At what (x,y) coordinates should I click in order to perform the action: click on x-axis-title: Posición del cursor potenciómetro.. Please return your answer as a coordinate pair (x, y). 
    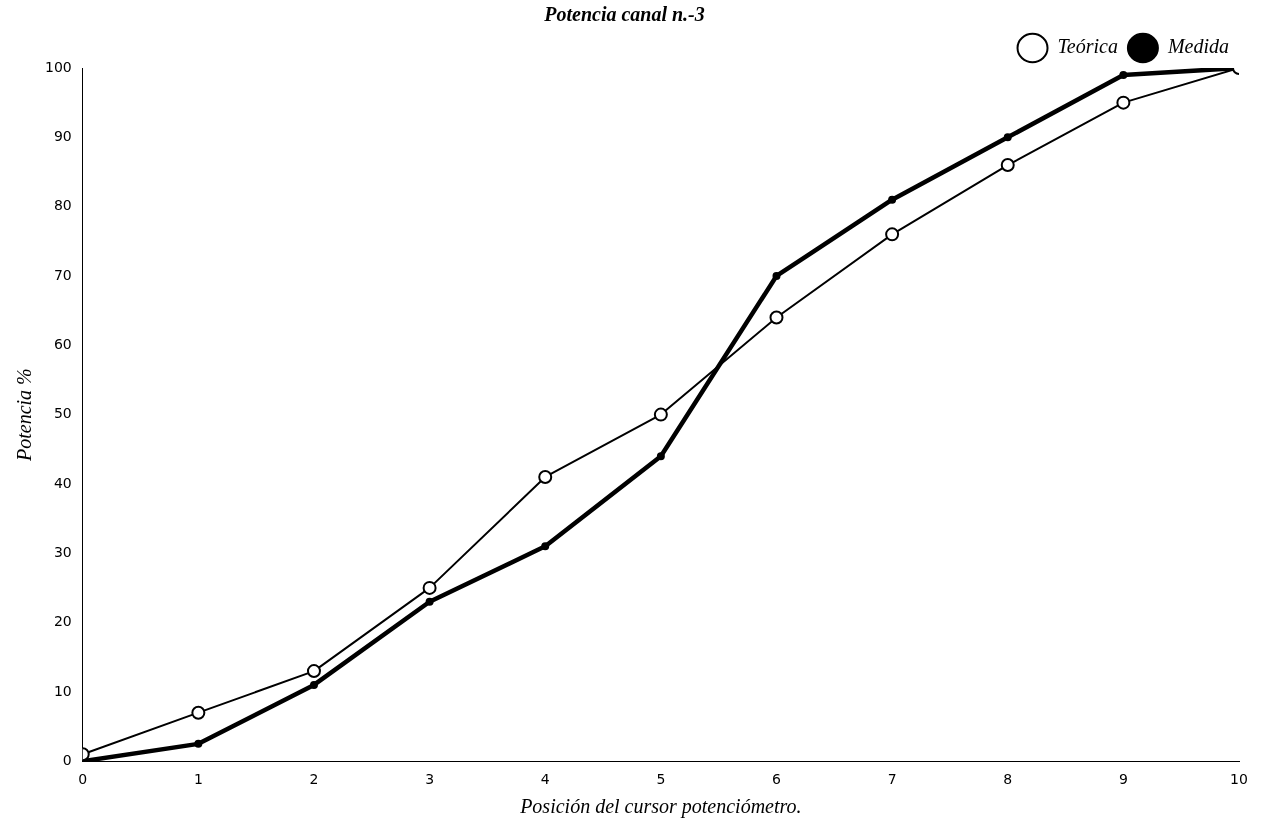
    Looking at the image, I should click on (660, 807).